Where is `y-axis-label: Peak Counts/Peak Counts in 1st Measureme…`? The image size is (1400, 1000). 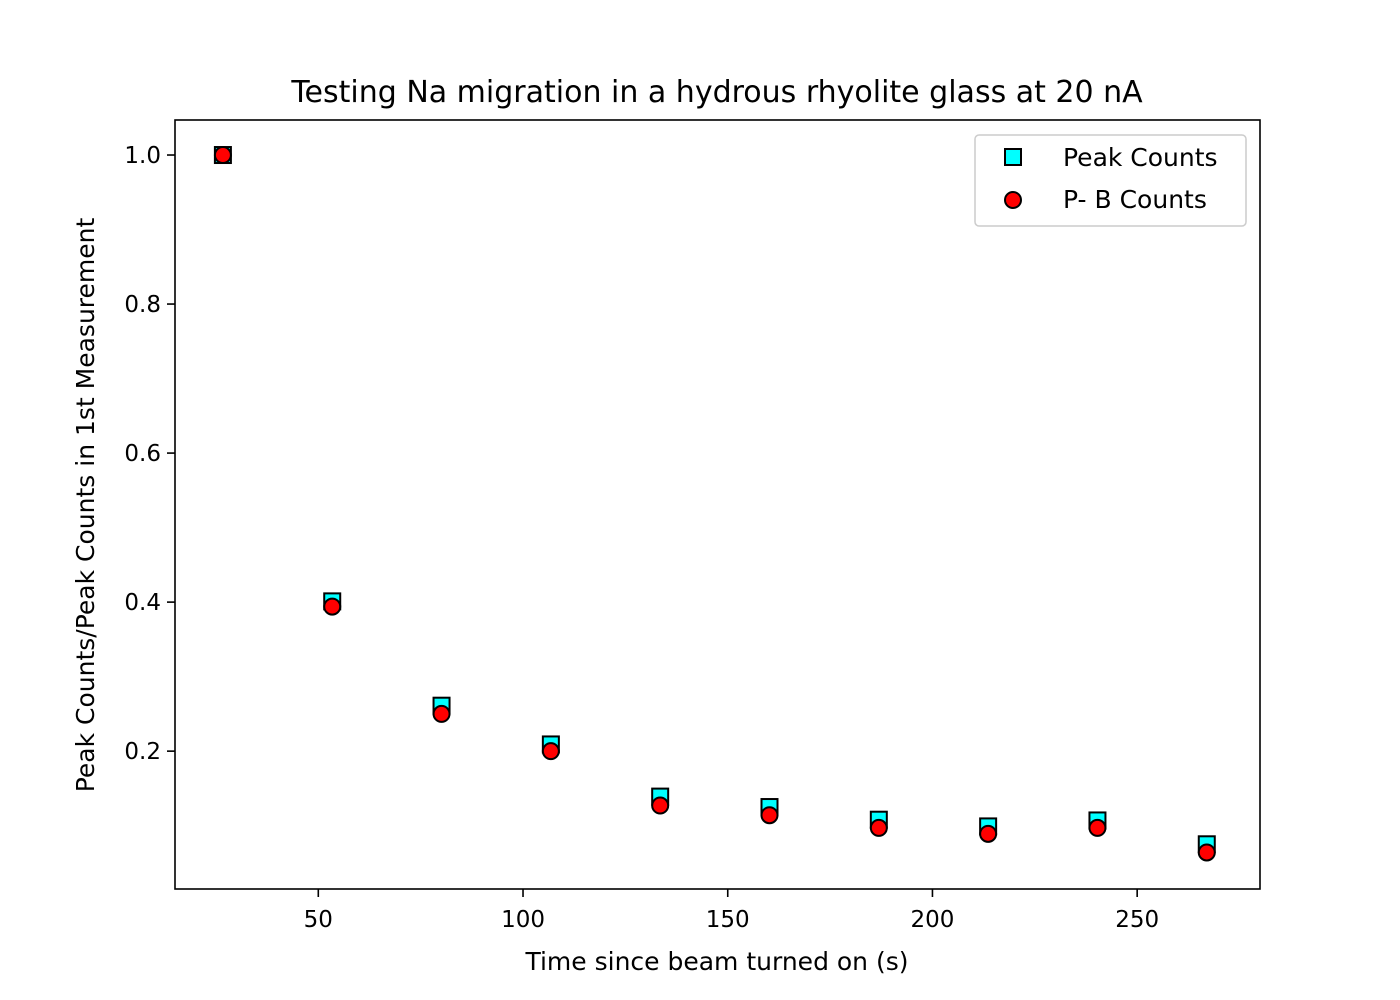 y-axis-label: Peak Counts/Peak Counts in 1st Measureme… is located at coordinates (85, 505).